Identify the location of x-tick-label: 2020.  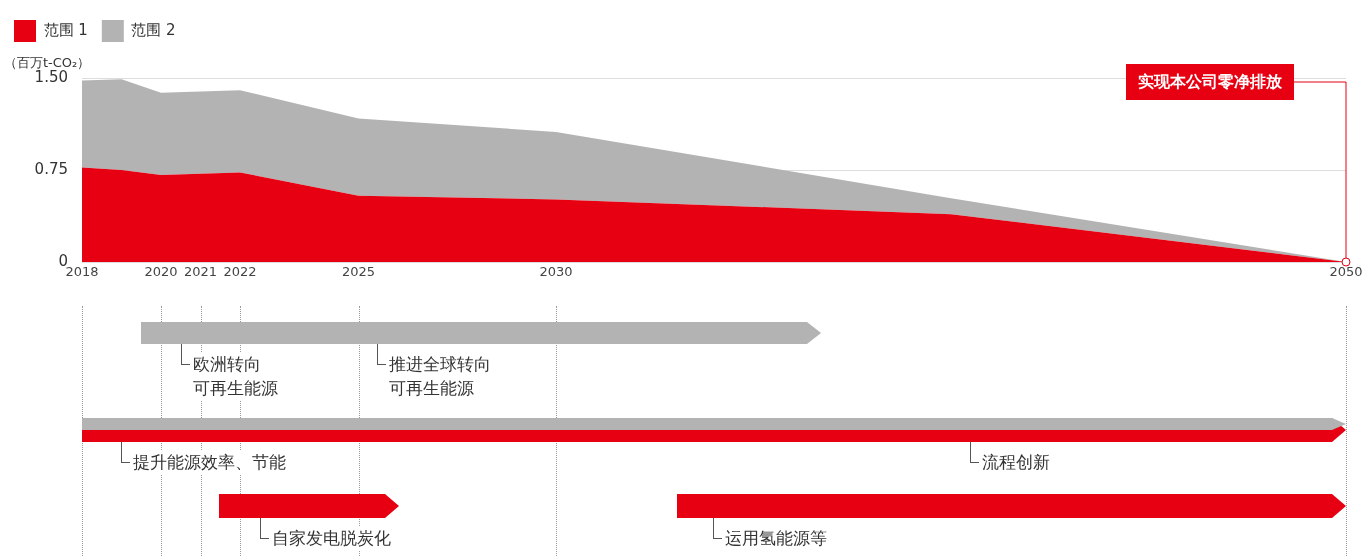
(161, 272).